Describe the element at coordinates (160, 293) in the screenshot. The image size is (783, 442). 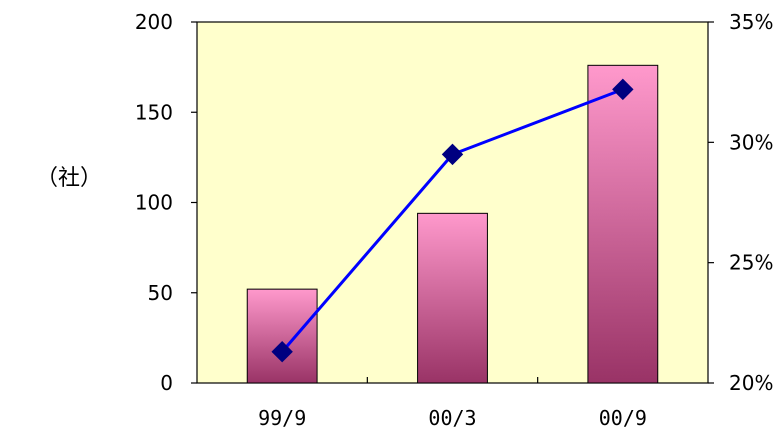
I see `y-tick-label: 50` at that location.